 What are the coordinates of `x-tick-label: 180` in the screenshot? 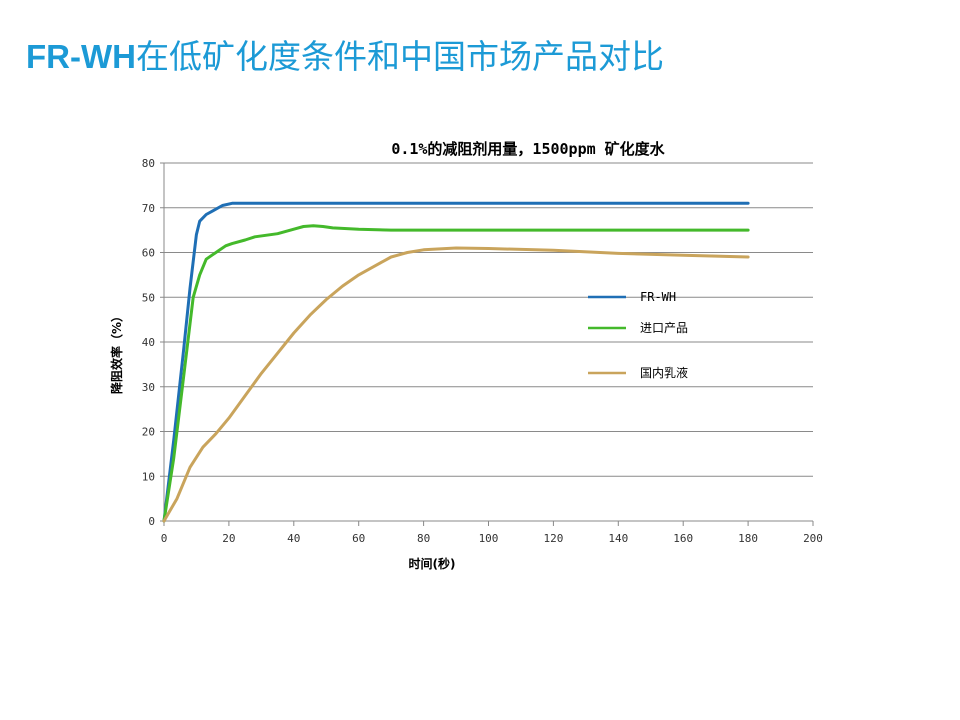 It's located at (748, 538).